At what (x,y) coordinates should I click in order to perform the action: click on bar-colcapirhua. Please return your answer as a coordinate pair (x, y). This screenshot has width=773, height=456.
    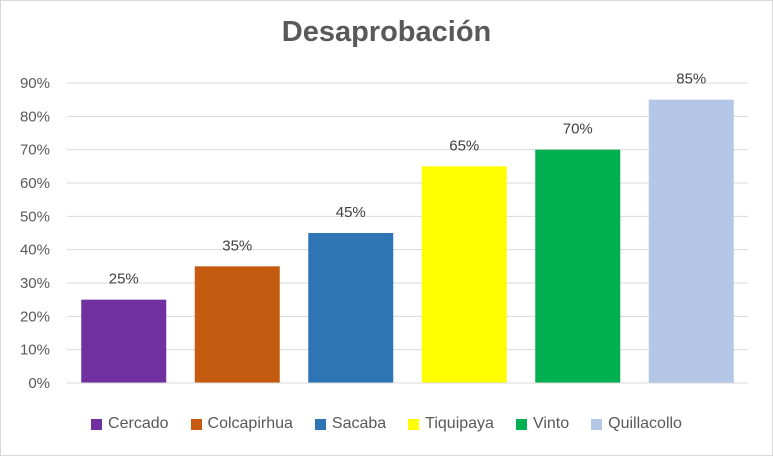
    Looking at the image, I should click on (237, 324).